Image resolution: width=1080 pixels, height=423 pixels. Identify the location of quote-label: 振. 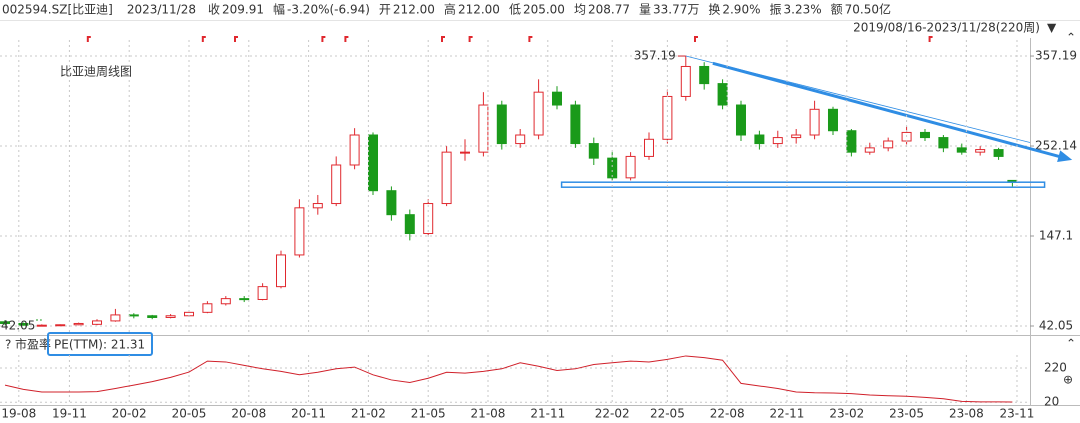
(775, 10).